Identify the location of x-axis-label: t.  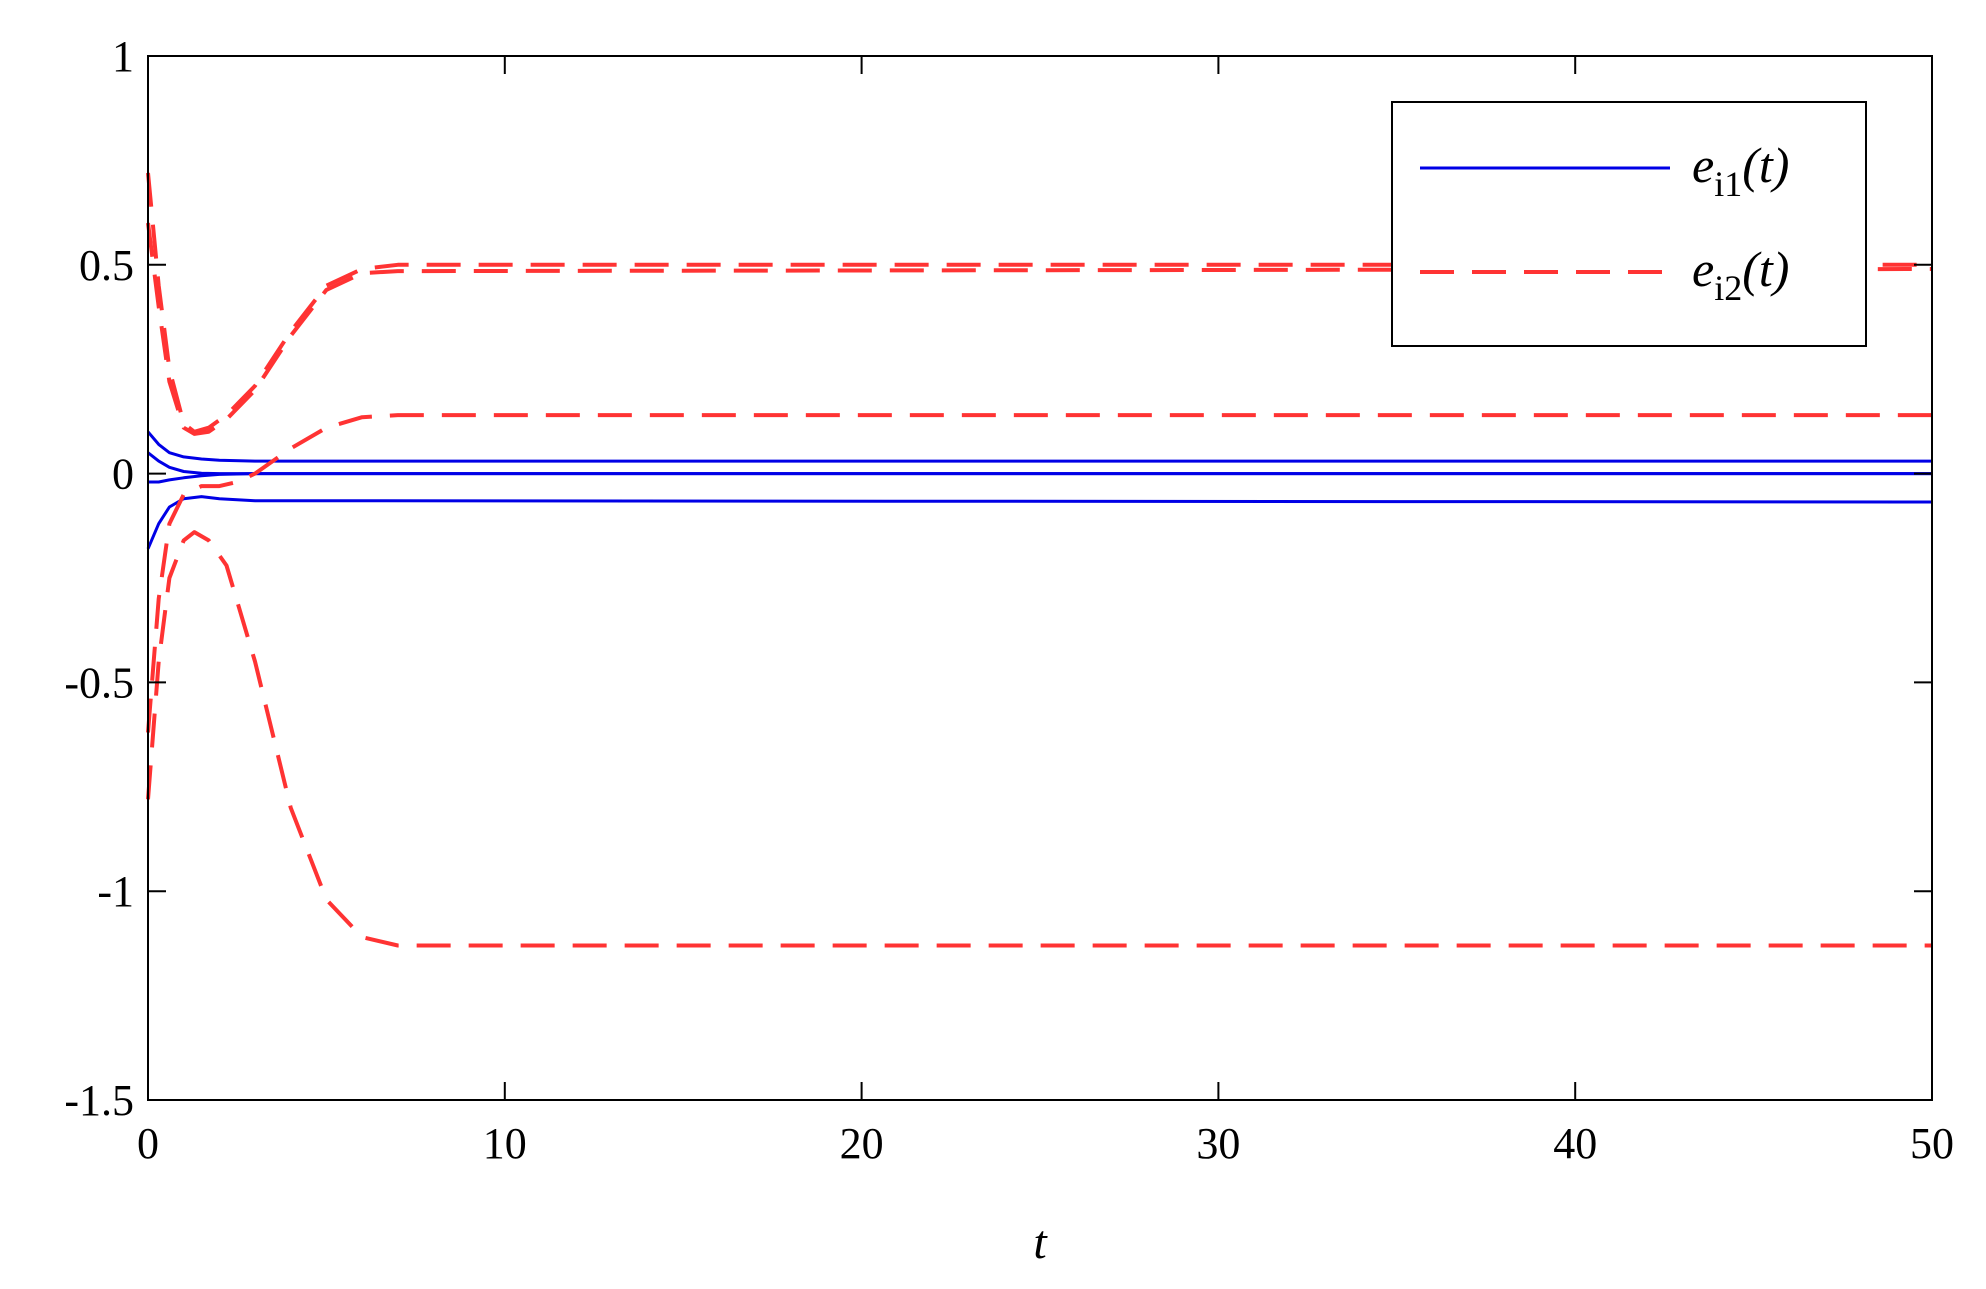
(1040, 1242).